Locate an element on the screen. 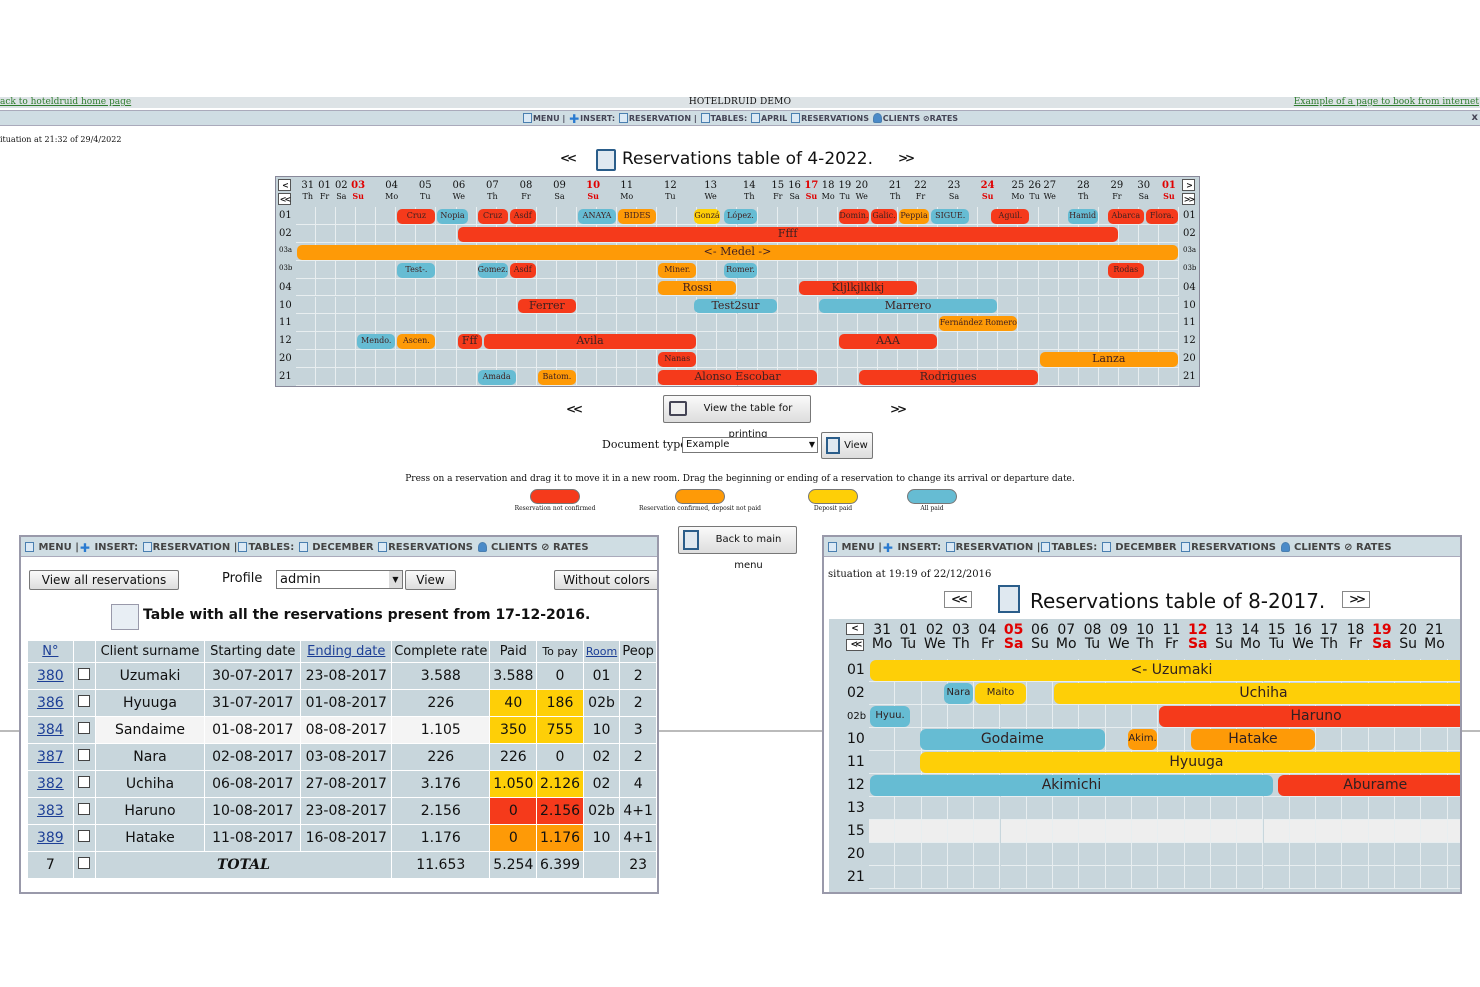  day-header: 03 Su is located at coordinates (358, 191).